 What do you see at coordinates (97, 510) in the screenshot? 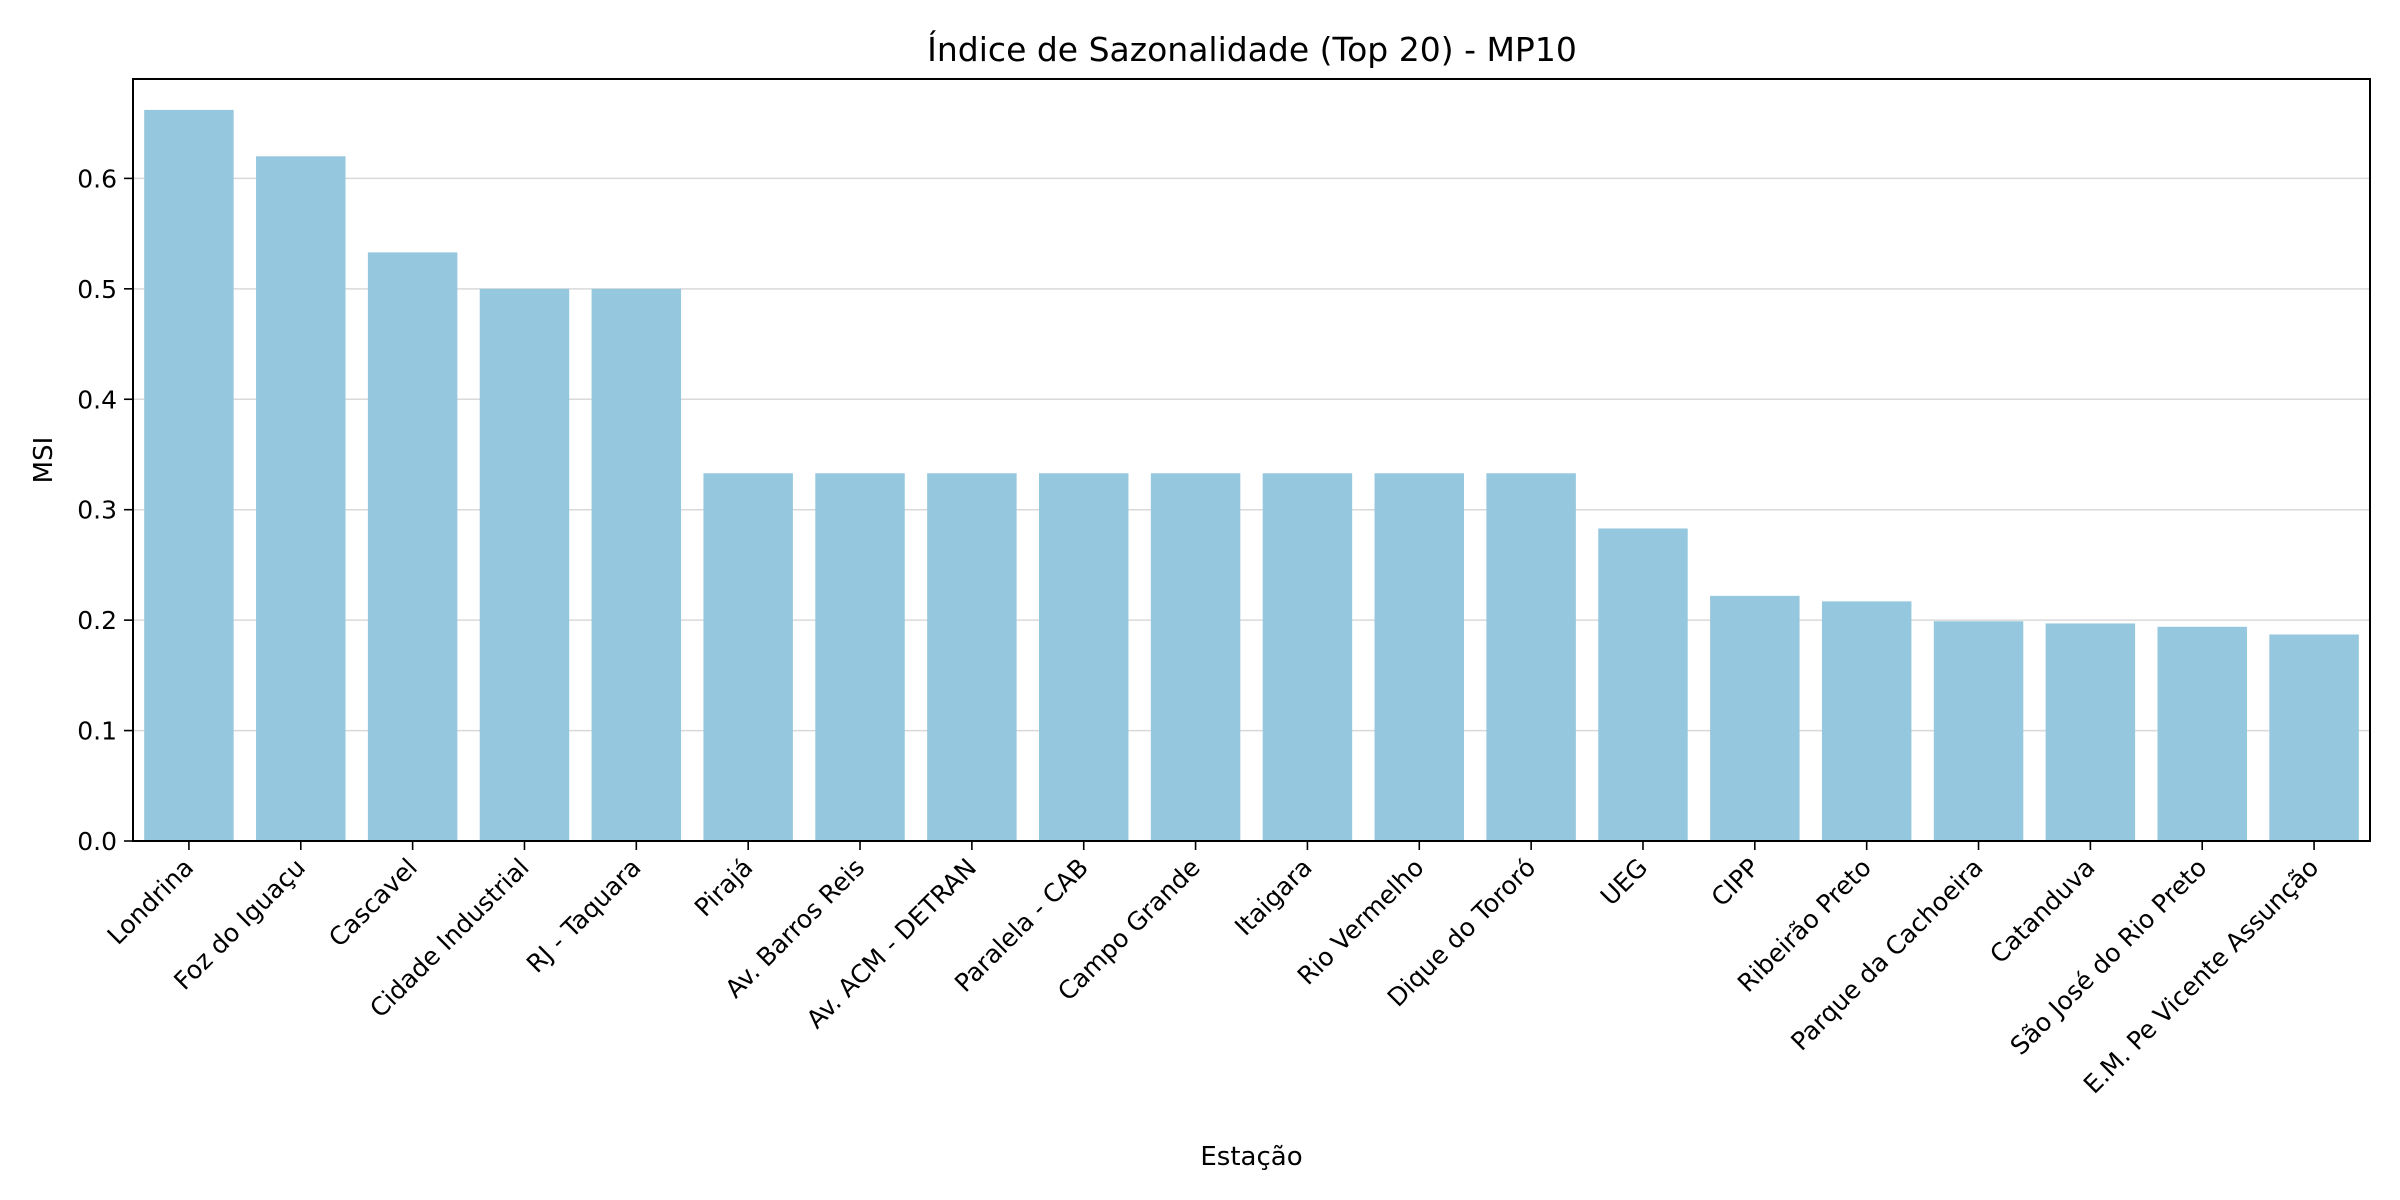
I see `y-tick-label: 0.3` at bounding box center [97, 510].